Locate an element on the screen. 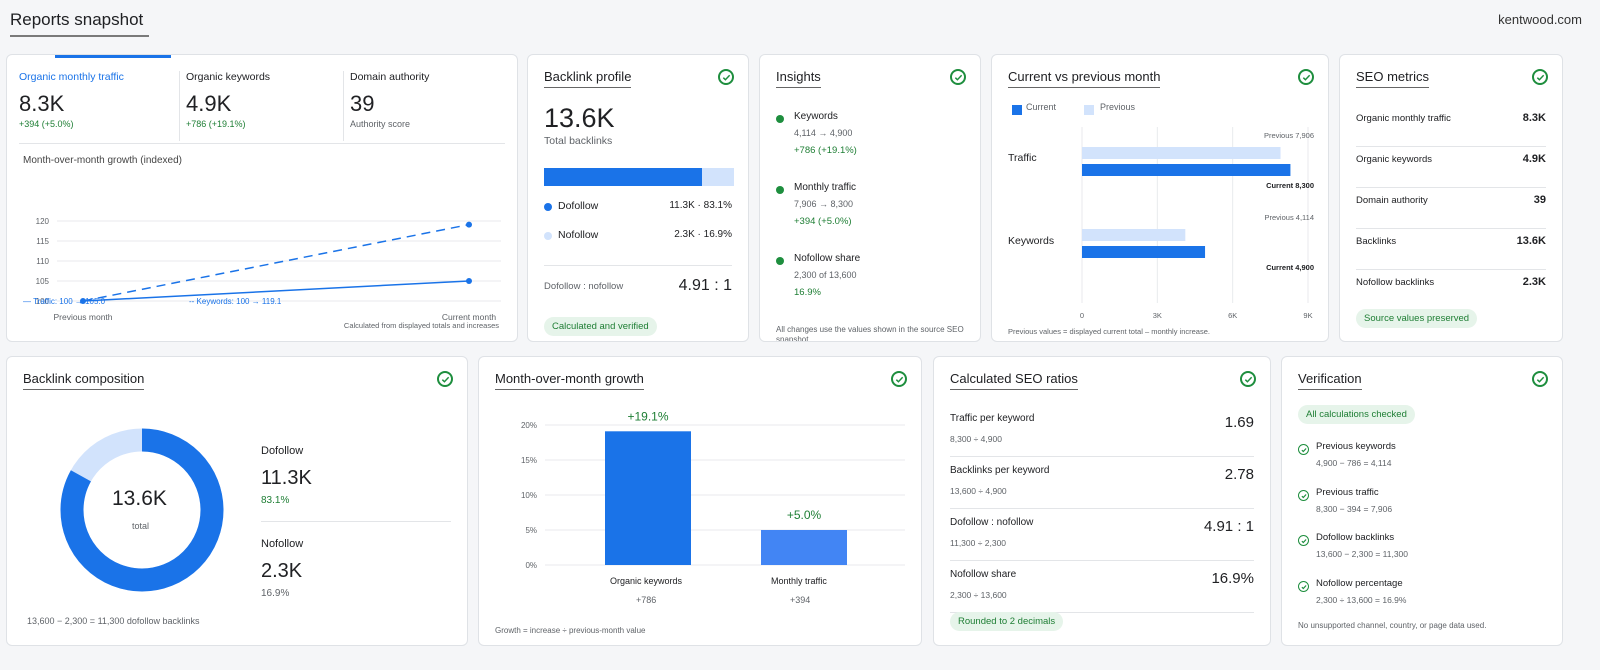 The width and height of the screenshot is (1600, 670). active-tab-indicator is located at coordinates (113, 56).